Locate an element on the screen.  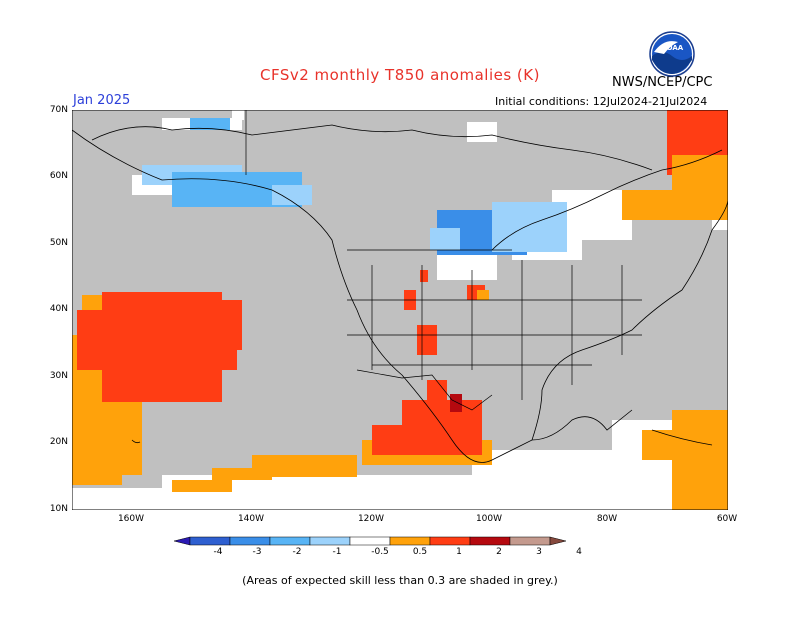
colorbar-label: 0.5 is located at coordinates (420, 552).